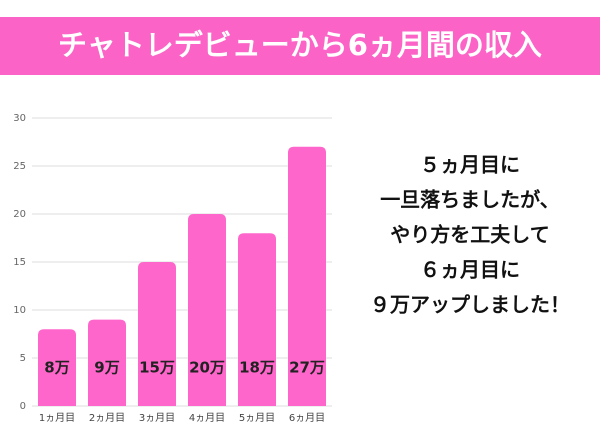 The width and height of the screenshot is (600, 431). Describe the element at coordinates (19, 118) in the screenshot. I see `y-tick-label: 30` at that location.